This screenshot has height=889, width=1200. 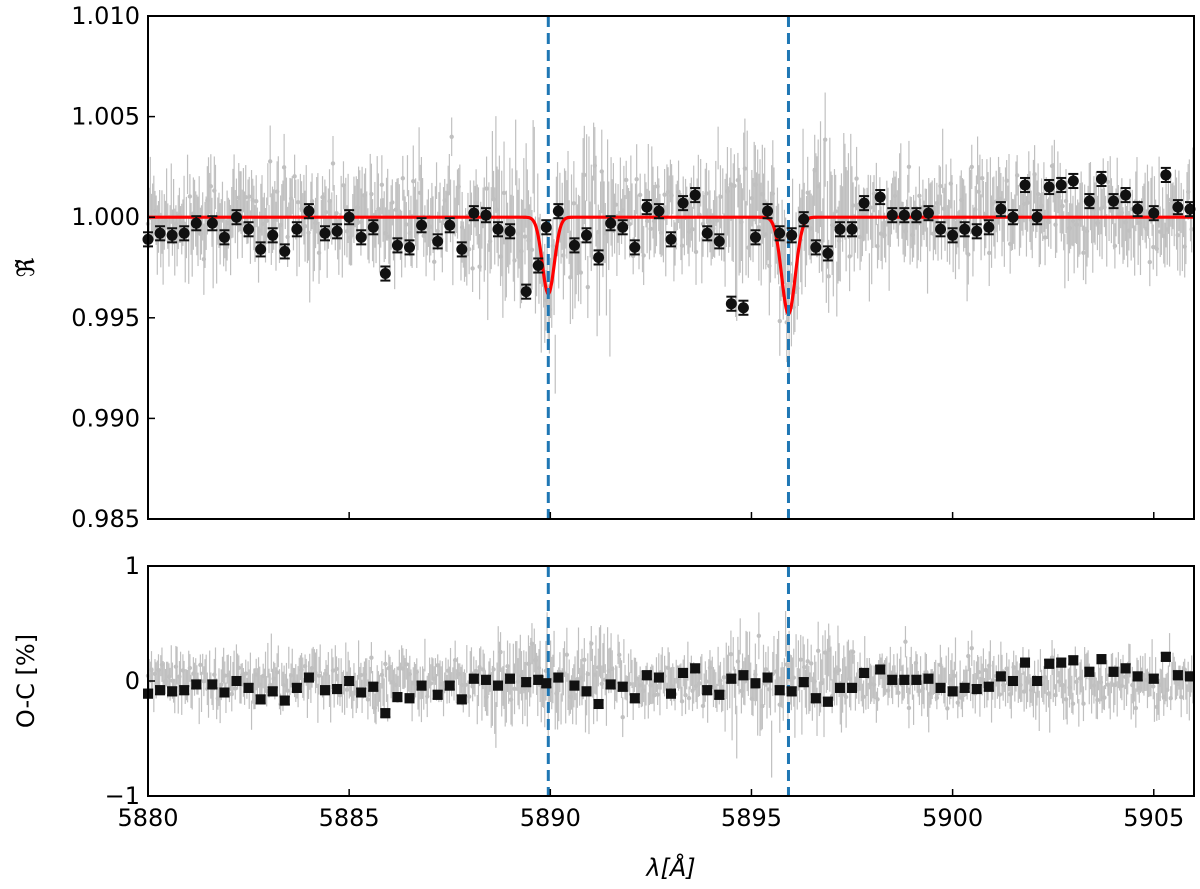 I want to click on x-tick-label: 5880, so click(x=147, y=818).